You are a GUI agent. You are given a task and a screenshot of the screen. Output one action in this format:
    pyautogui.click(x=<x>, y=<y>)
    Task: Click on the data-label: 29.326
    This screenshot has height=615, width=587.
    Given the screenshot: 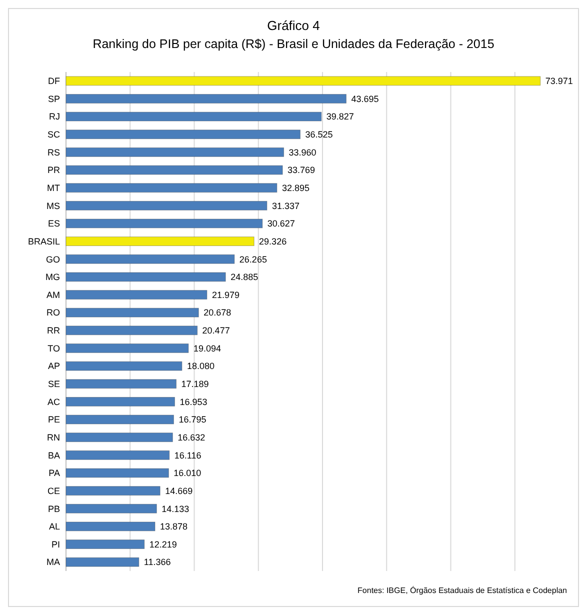 What is the action you would take?
    pyautogui.click(x=273, y=241)
    